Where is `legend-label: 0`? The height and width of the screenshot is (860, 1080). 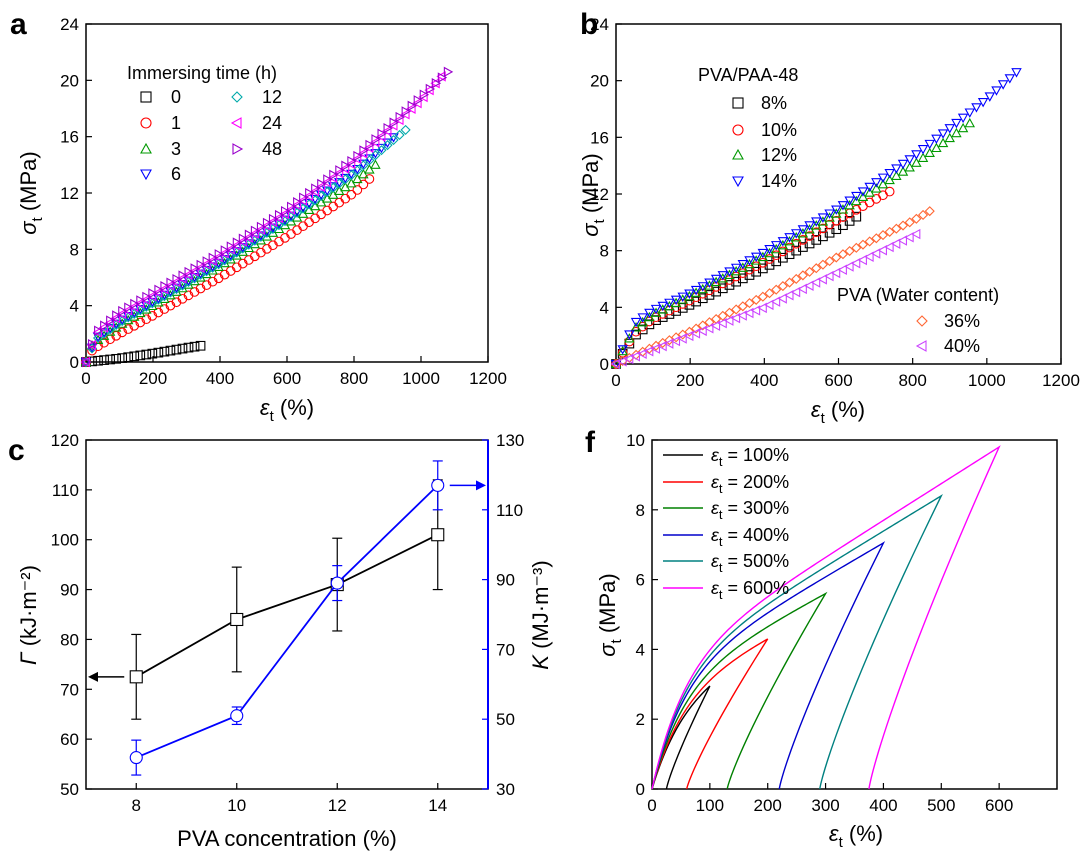 legend-label: 0 is located at coordinates (176, 97).